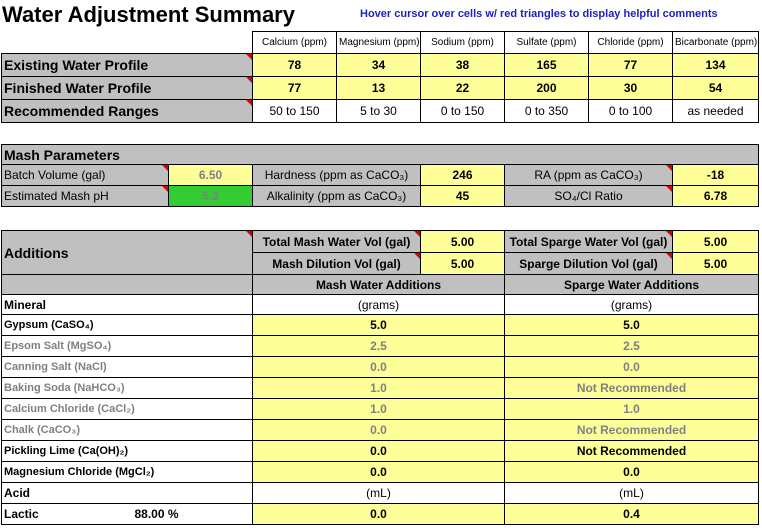  I want to click on estimated-mash-ph-value: 5.3, so click(210, 196).